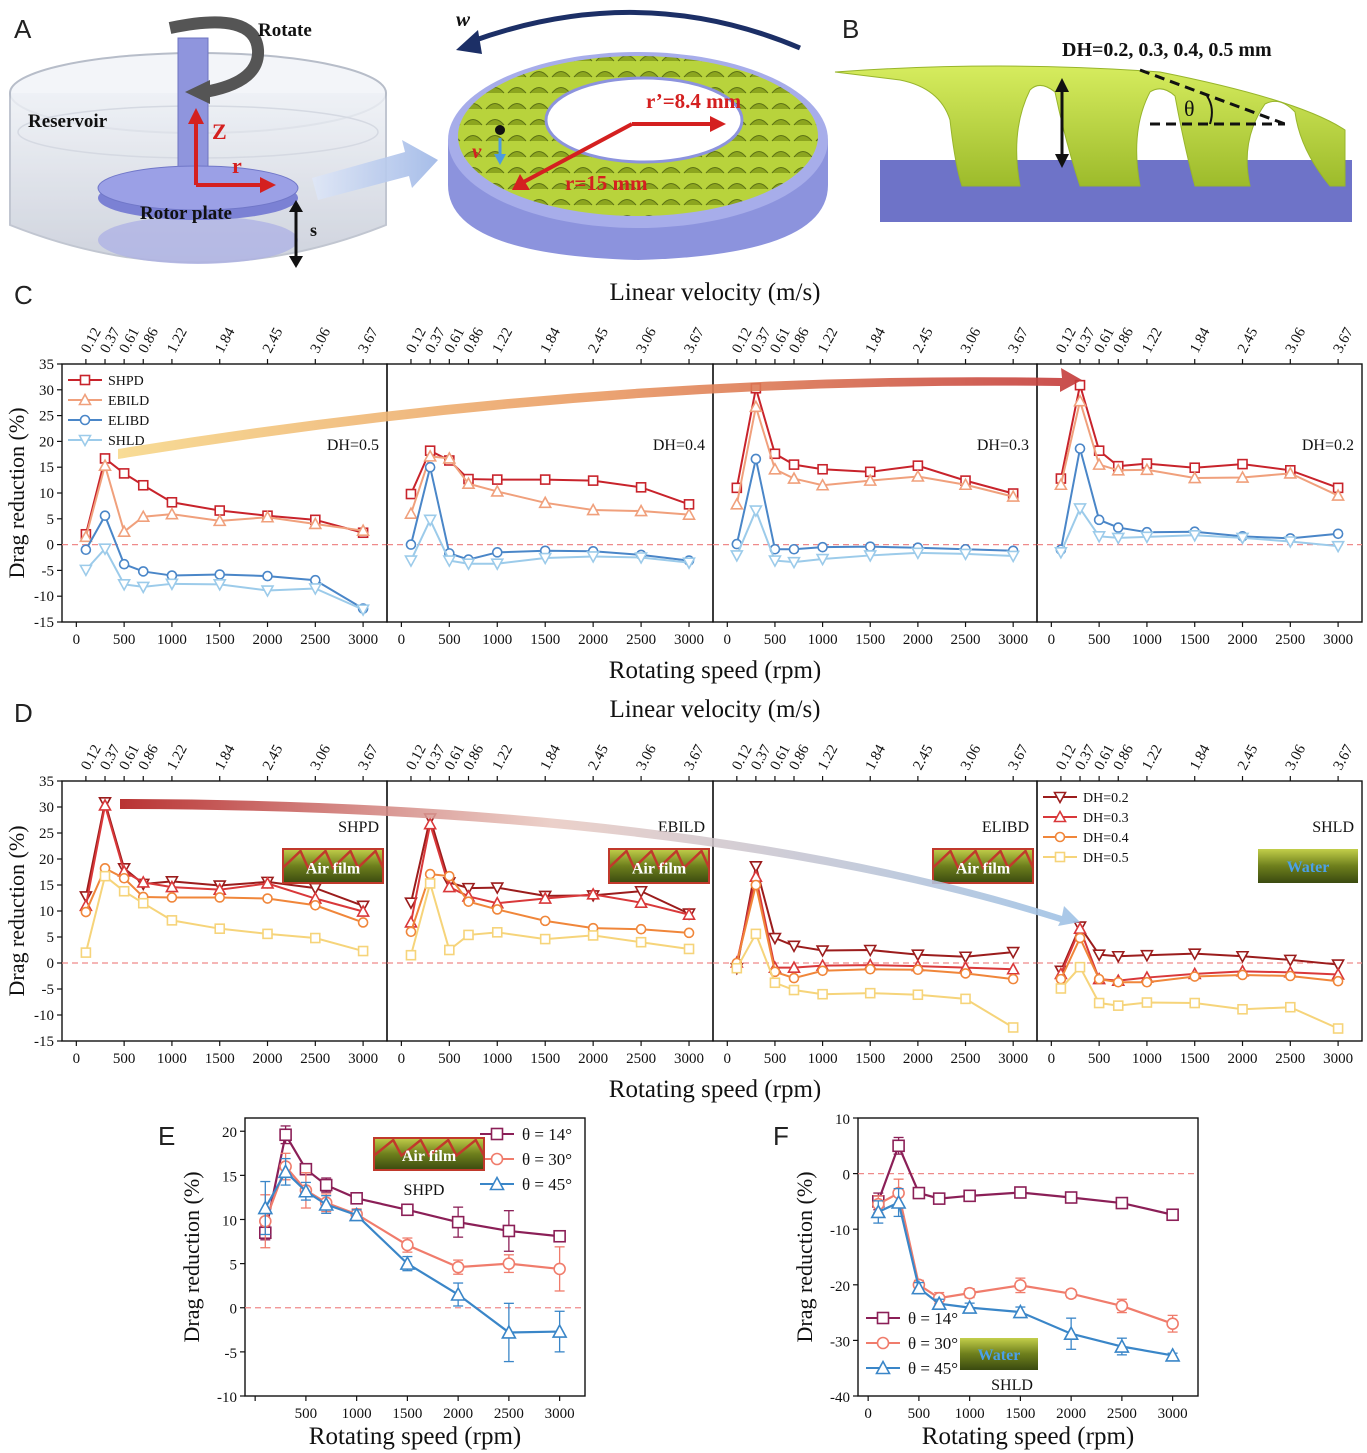  Describe the element at coordinates (1106, 838) in the screenshot. I see `legend-label: DH=0.4` at that location.